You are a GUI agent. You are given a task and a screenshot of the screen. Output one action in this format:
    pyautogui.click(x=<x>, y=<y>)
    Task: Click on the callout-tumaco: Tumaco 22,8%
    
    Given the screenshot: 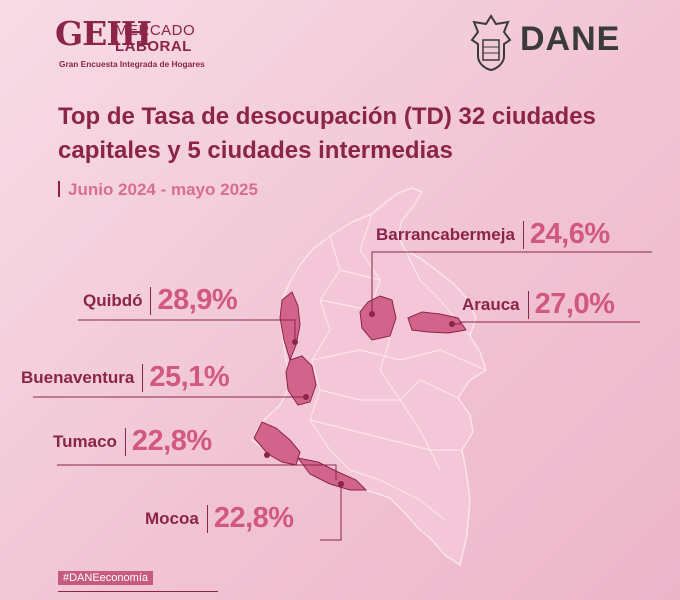 What is the action you would take?
    pyautogui.click(x=132, y=441)
    